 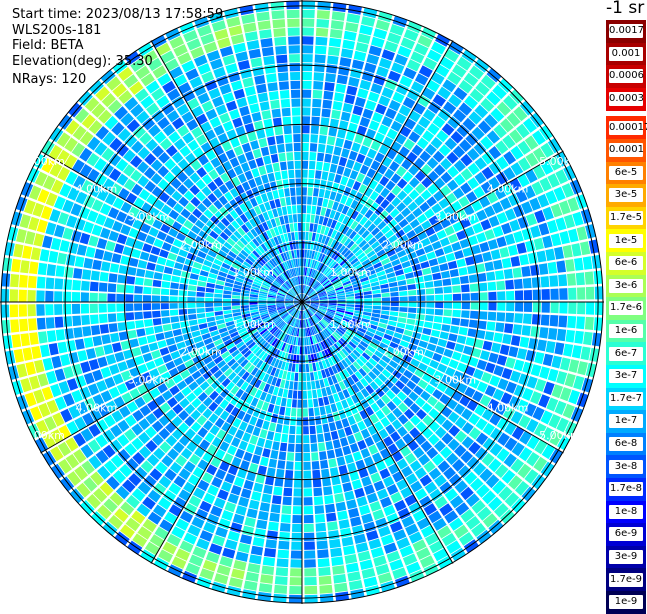 I want to click on ring-label: 5.00km, so click(x=560, y=161).